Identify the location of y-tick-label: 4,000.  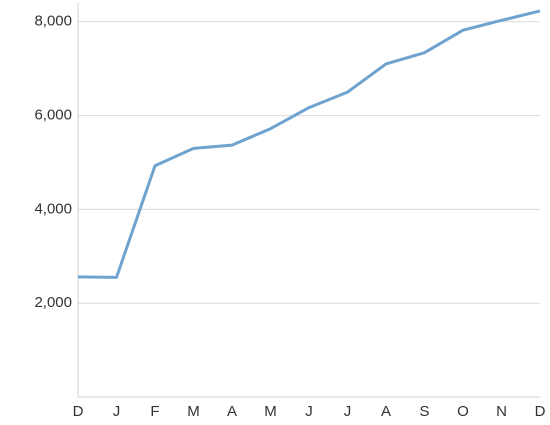
(53, 208).